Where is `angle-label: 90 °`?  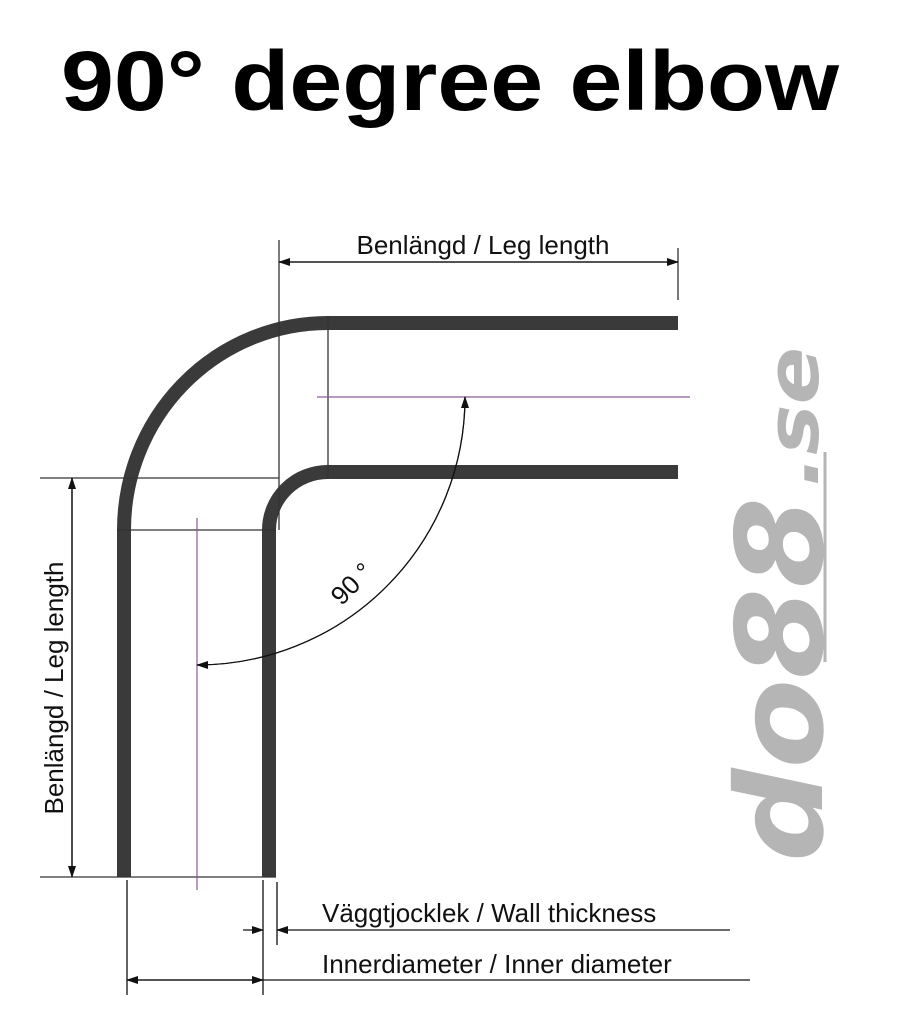
angle-label: 90 ° is located at coordinates (352, 584).